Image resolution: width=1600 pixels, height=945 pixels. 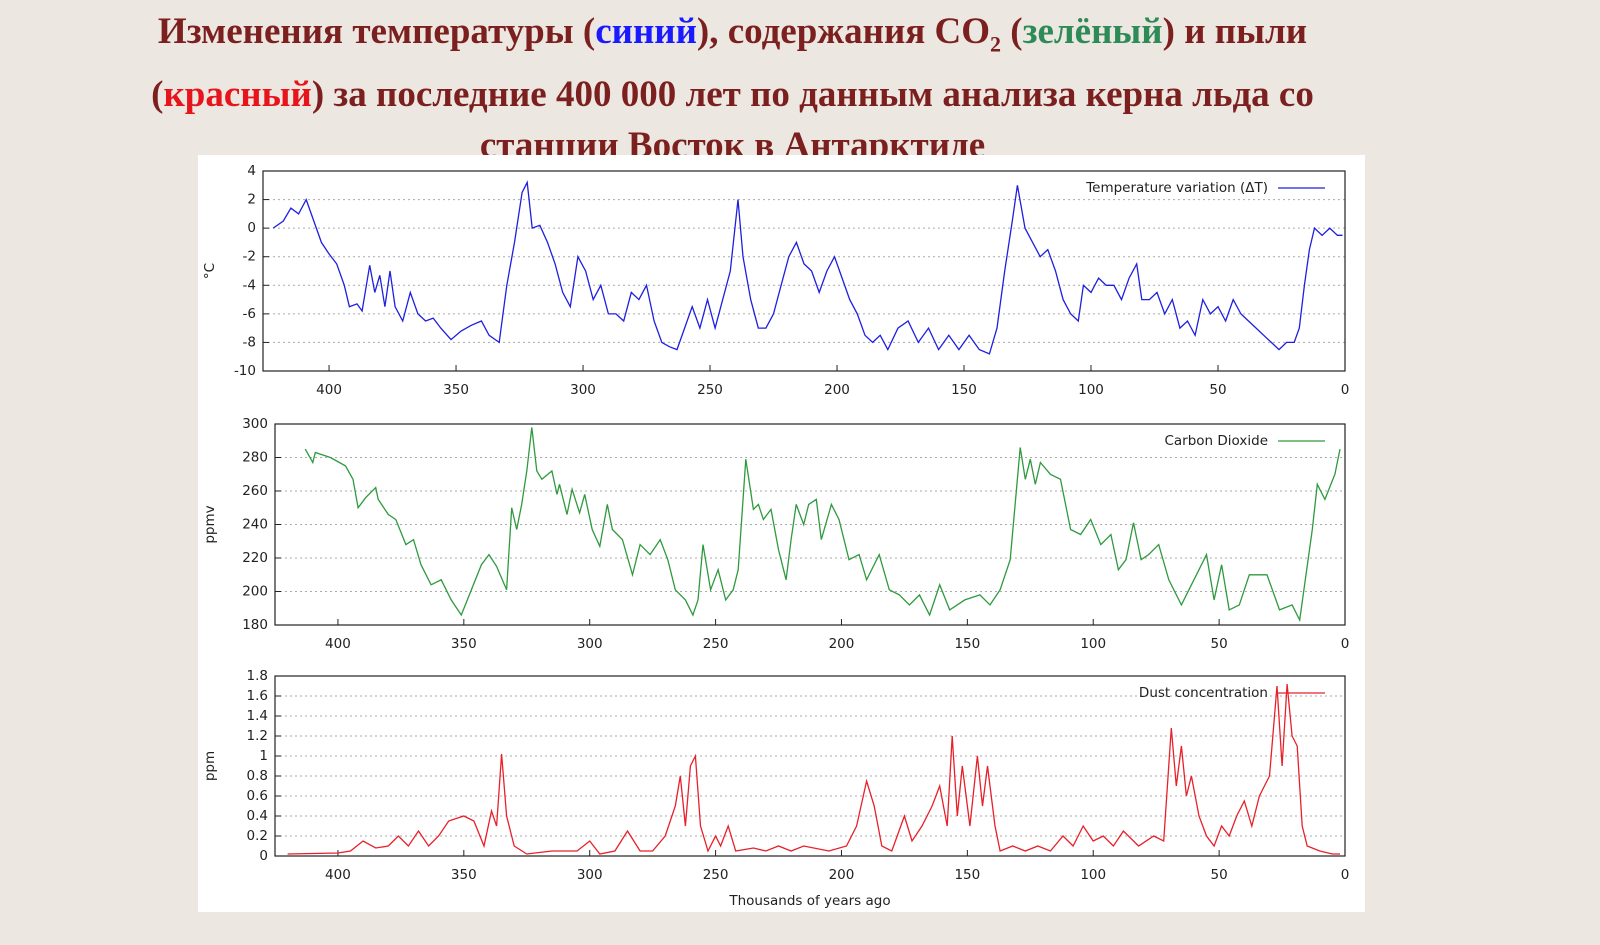 I want to click on legend-label: Dust concentration, so click(x=1203, y=693).